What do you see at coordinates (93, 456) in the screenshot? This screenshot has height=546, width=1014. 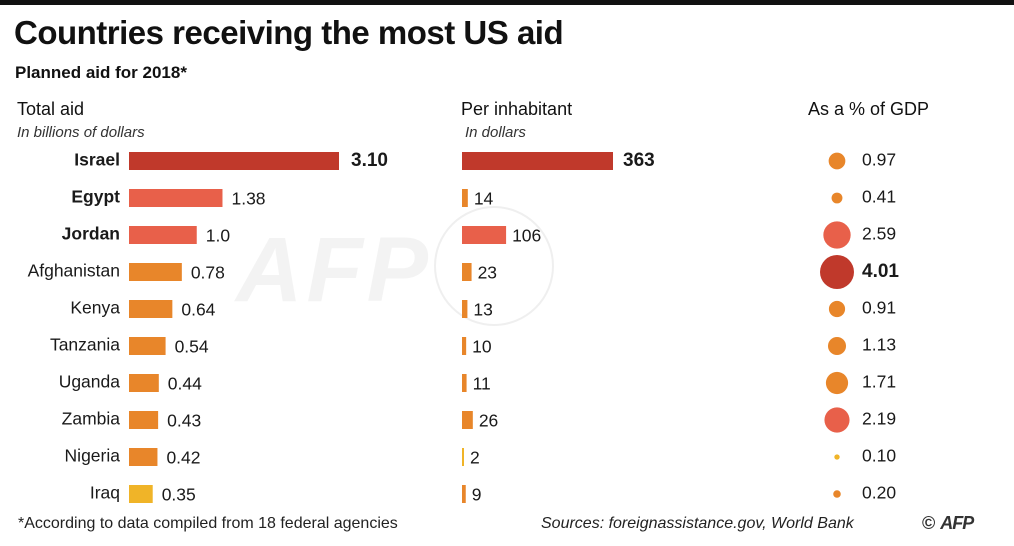 I see `category-label-nigeria: Nigeria` at bounding box center [93, 456].